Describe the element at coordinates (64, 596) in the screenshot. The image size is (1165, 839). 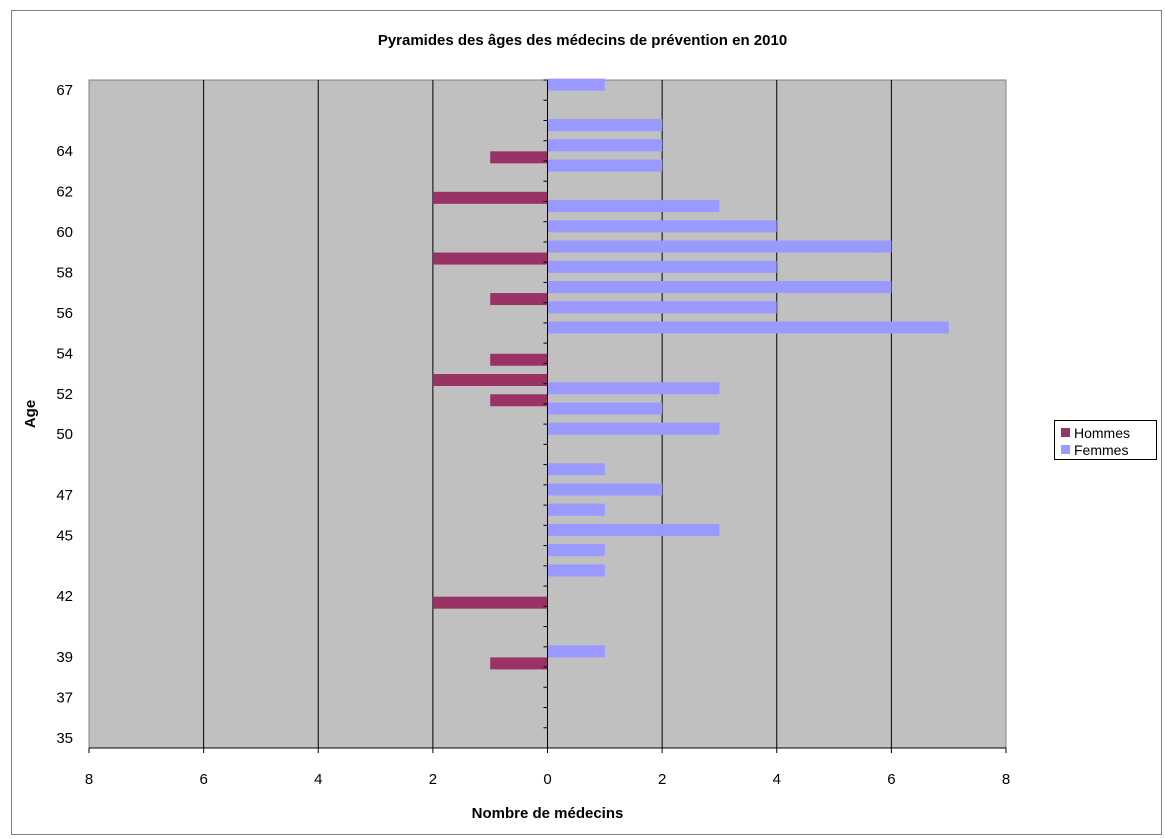
I see `y-tick-label: 42` at that location.